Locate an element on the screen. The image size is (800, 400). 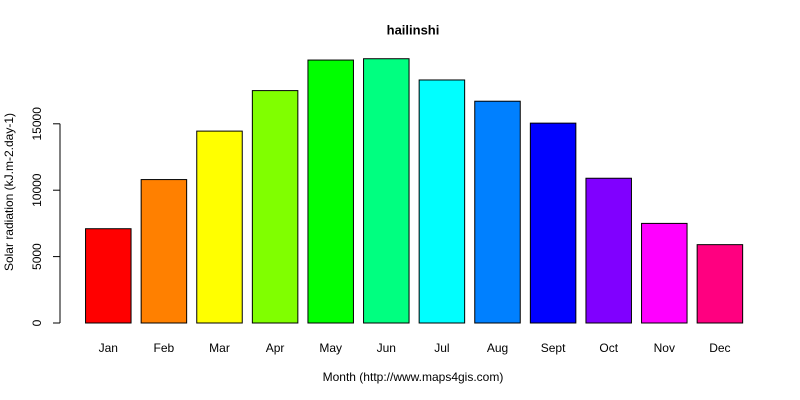
x-tick-label: May is located at coordinates (330, 348).